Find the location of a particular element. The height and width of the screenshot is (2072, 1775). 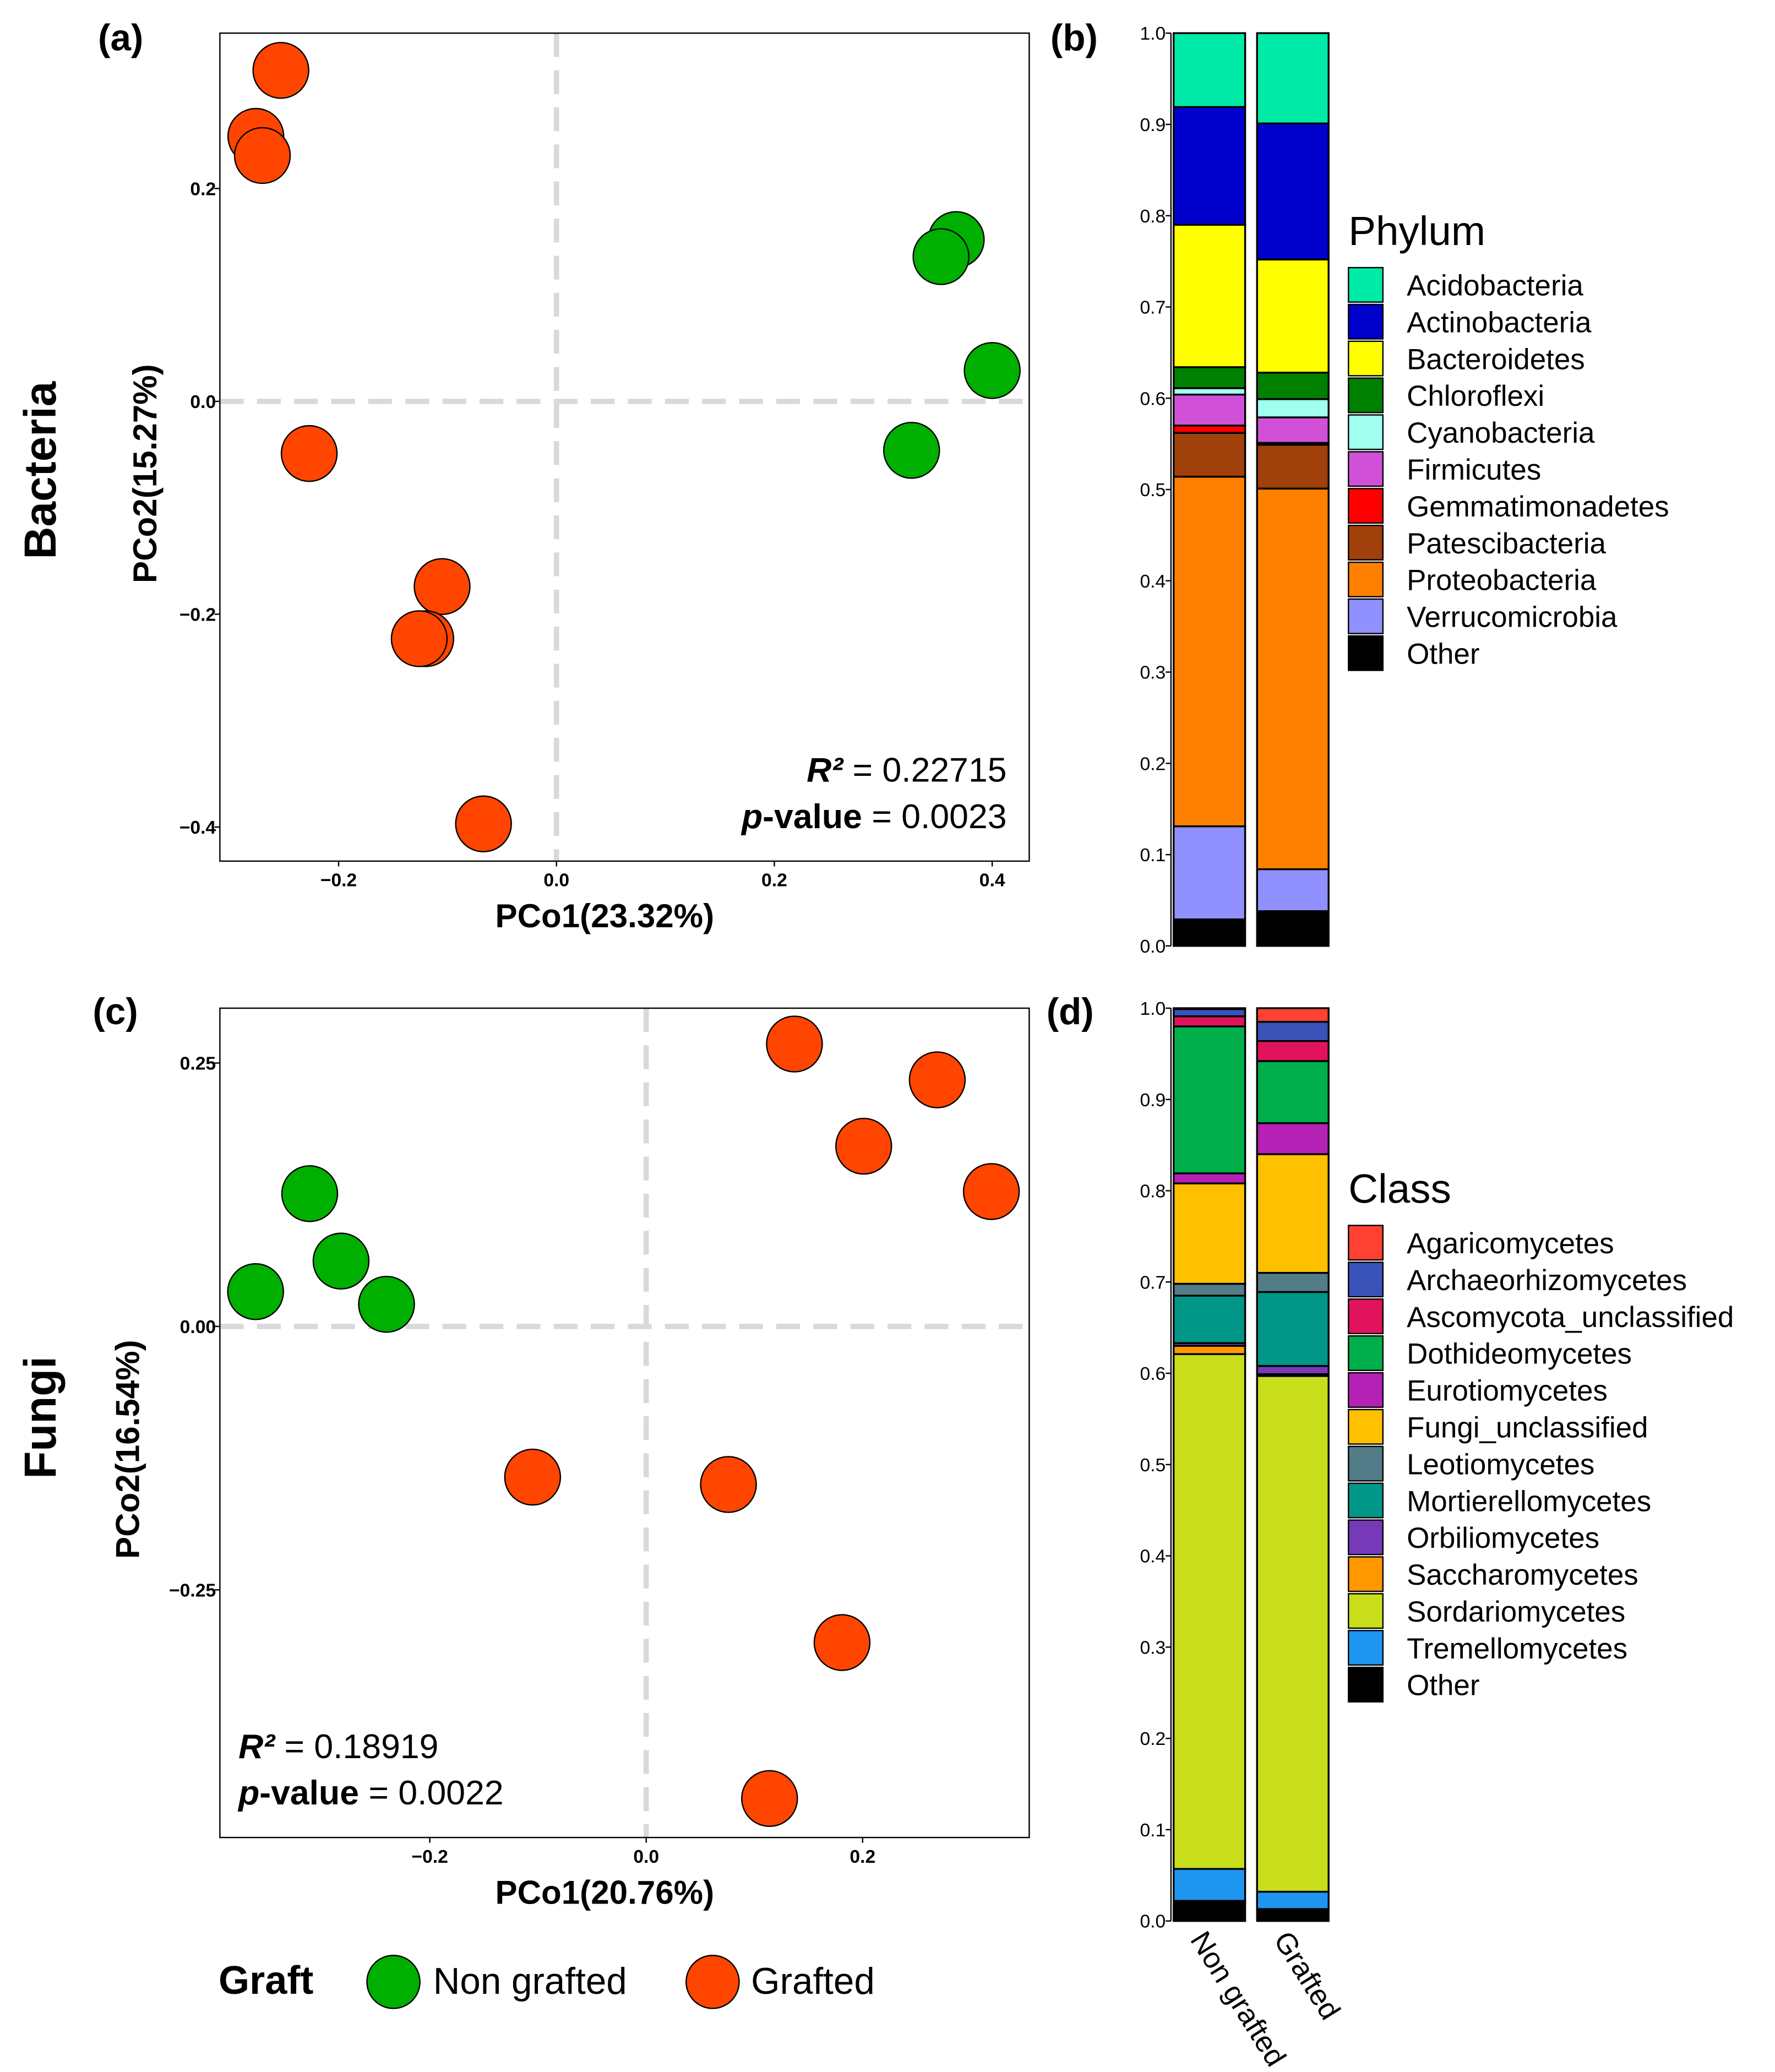

y-tick-label: 0.3 is located at coordinates (1153, 1648).